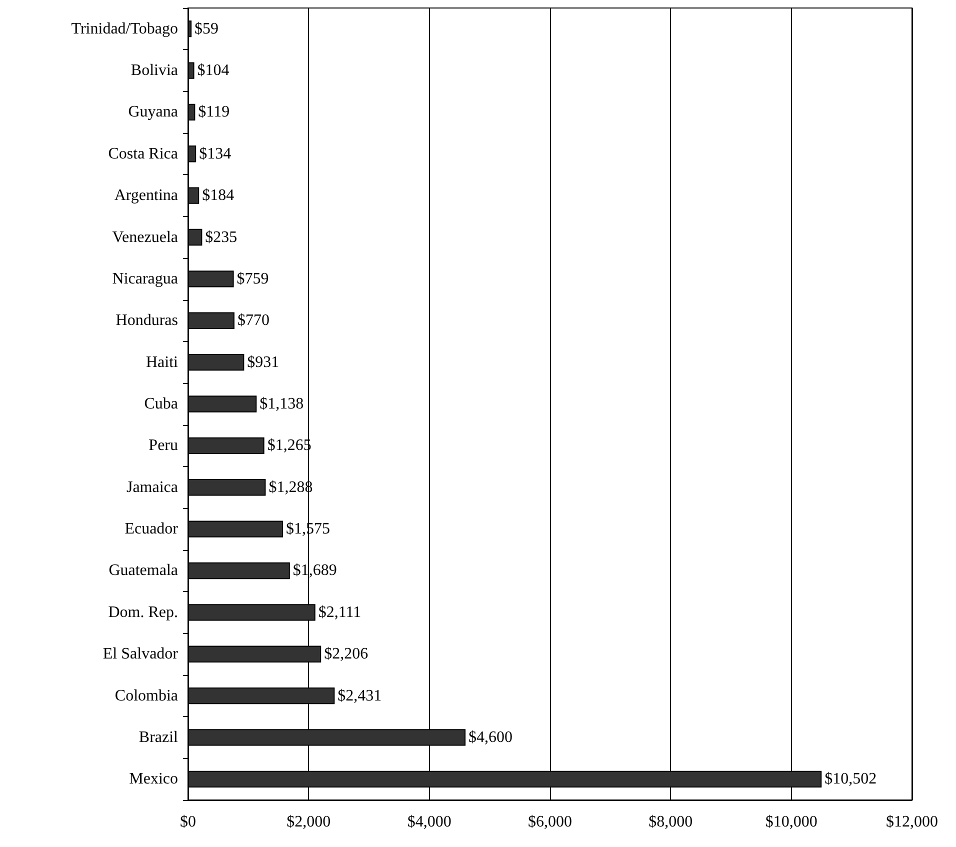 This screenshot has width=956, height=847. What do you see at coordinates (218, 195) in the screenshot?
I see `data-label: $184` at bounding box center [218, 195].